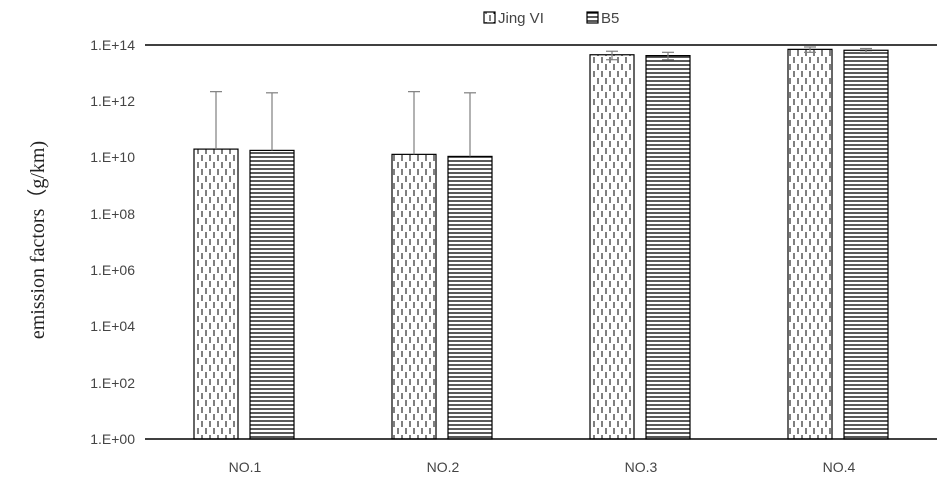 The image size is (937, 479). I want to click on y-tick-label: 1.E+02, so click(112, 383).